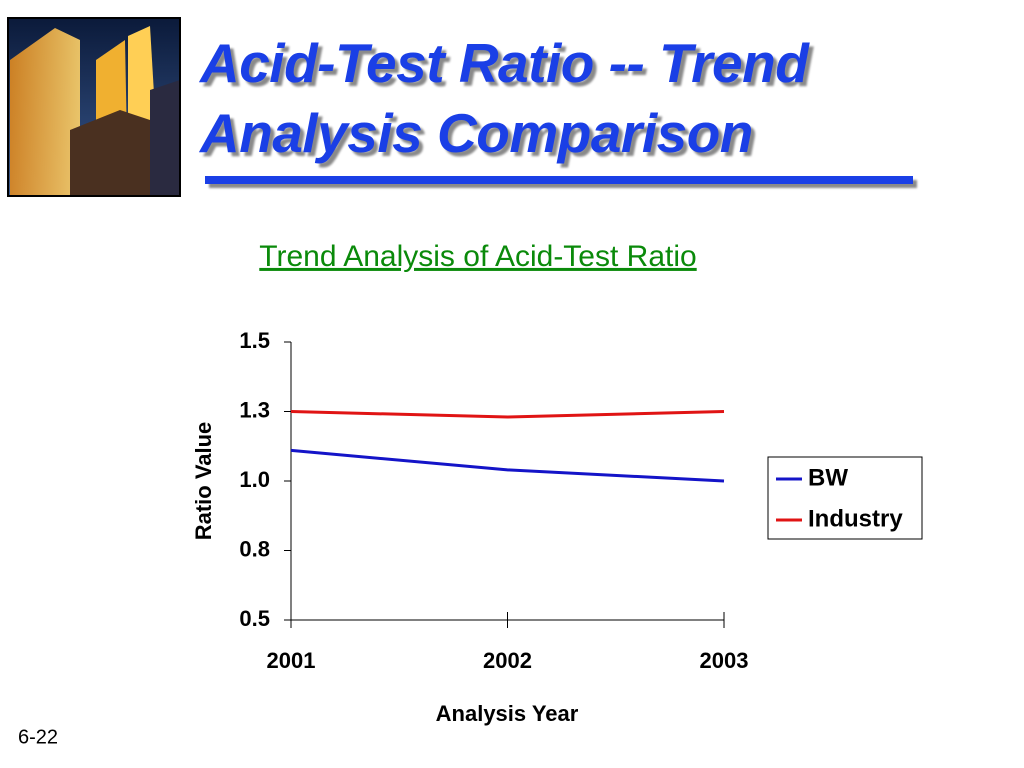 The height and width of the screenshot is (768, 1024). What do you see at coordinates (203, 481) in the screenshot?
I see `y-axis-title: Ratio Value` at bounding box center [203, 481].